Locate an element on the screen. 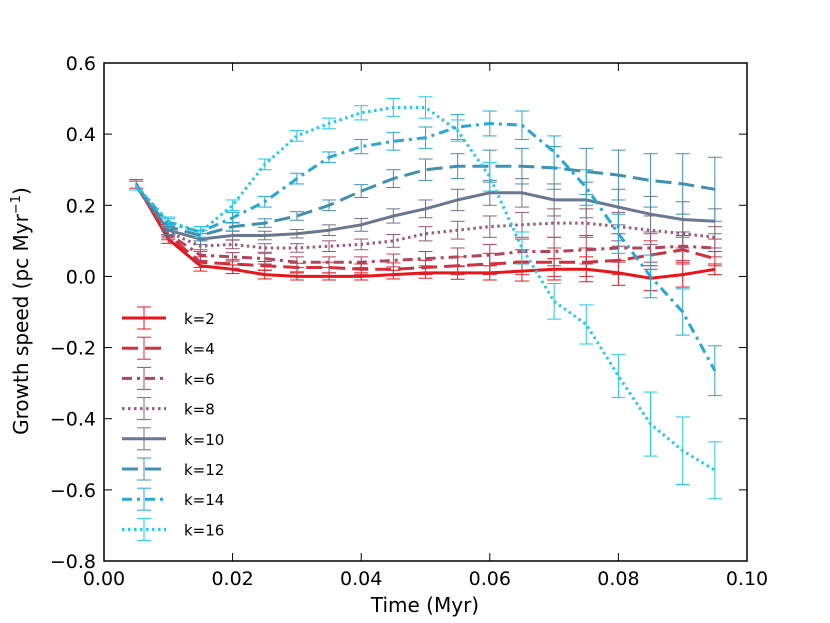  x-tick-label: 0.02 is located at coordinates (232, 579).